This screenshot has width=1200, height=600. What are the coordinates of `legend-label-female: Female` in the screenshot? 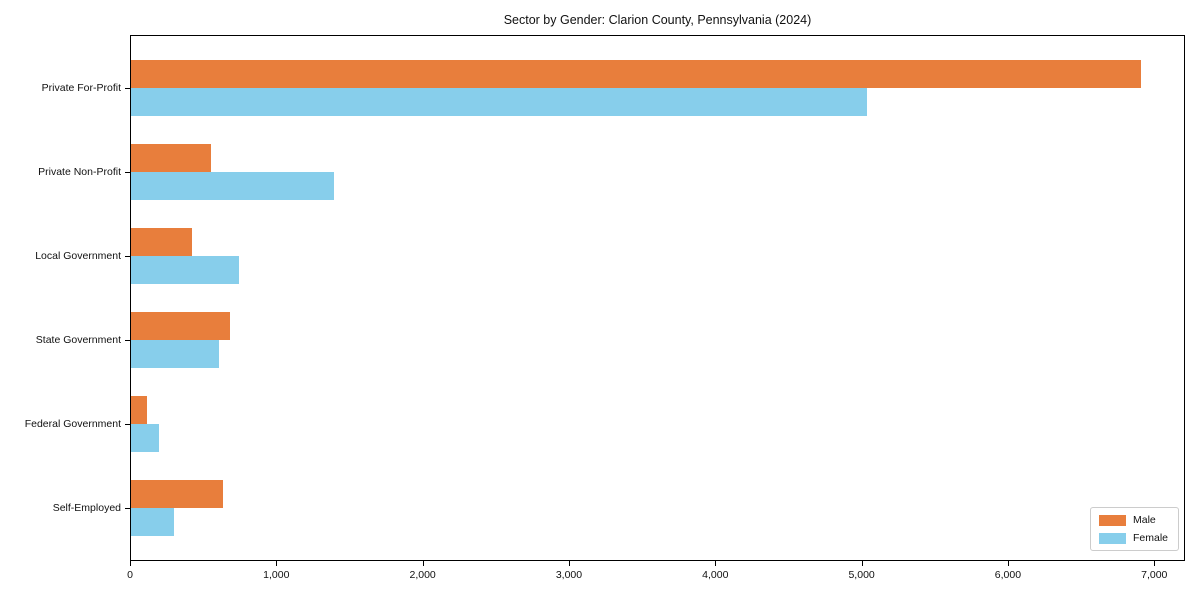 It's located at (1151, 538).